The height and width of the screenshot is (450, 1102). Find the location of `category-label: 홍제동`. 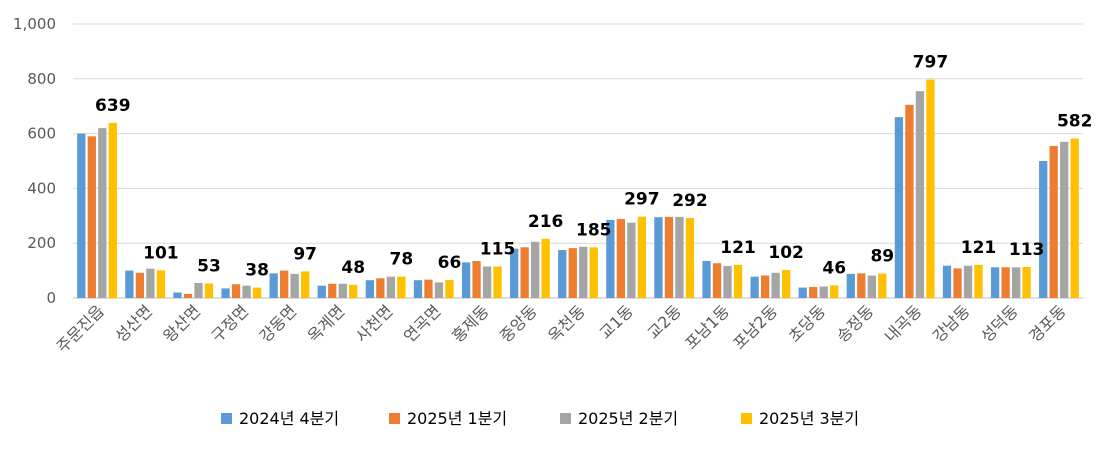

category-label: 홍제동 is located at coordinates (470, 323).